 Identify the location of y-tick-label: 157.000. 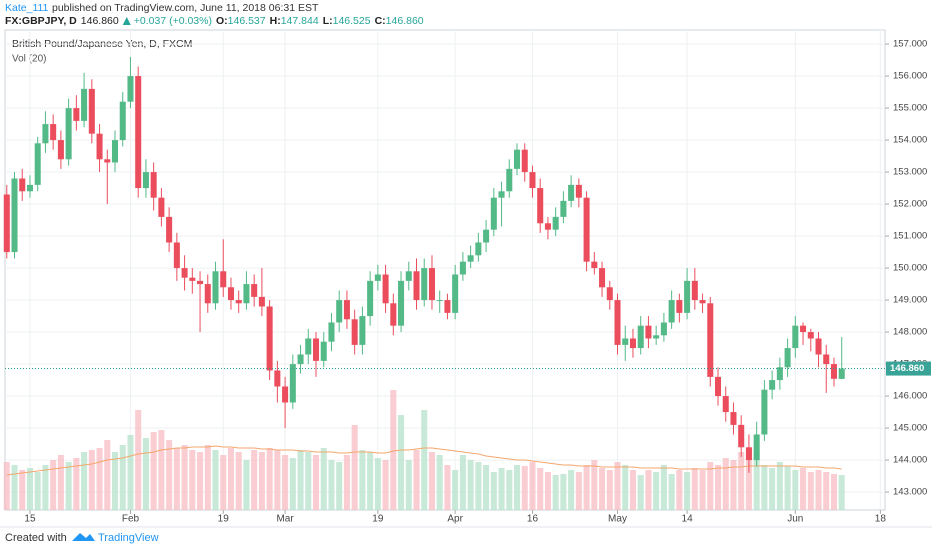
(910, 44).